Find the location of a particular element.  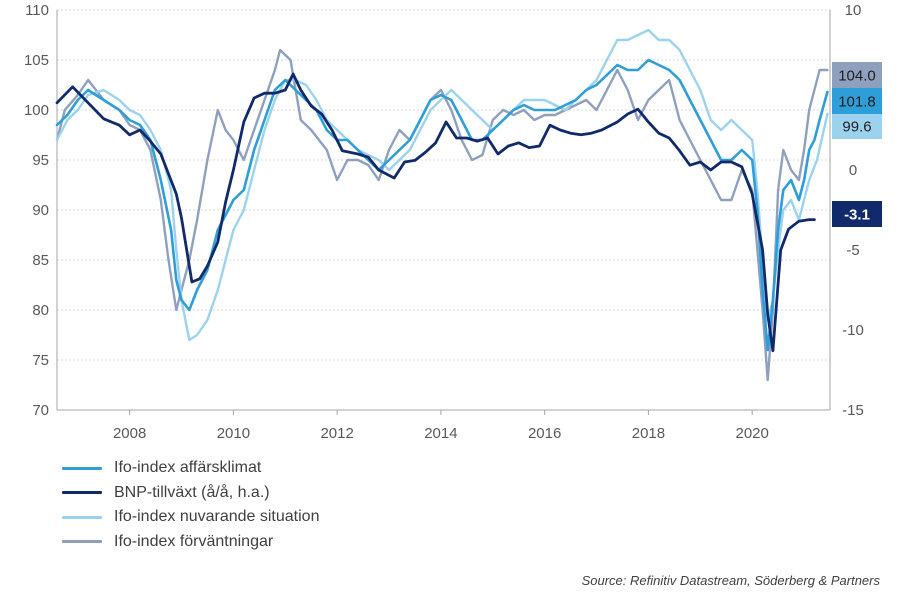

end-value-label: -3.1 is located at coordinates (857, 215).